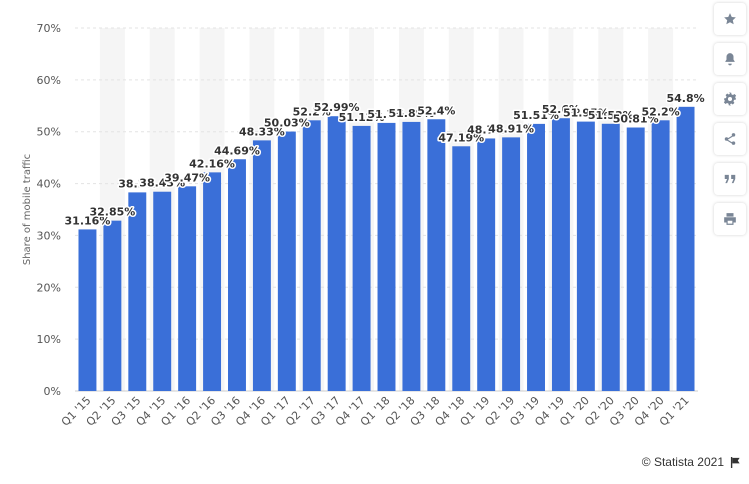 The image size is (749, 484). What do you see at coordinates (49, 287) in the screenshot?
I see `y-tick-label: 20%` at bounding box center [49, 287].